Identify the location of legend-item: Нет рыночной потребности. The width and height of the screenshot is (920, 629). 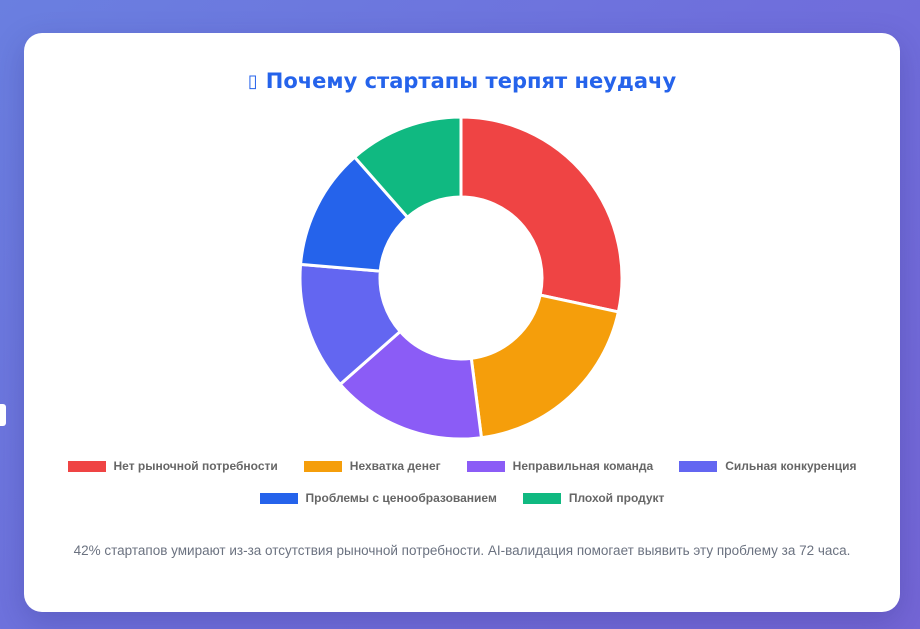
(172, 466).